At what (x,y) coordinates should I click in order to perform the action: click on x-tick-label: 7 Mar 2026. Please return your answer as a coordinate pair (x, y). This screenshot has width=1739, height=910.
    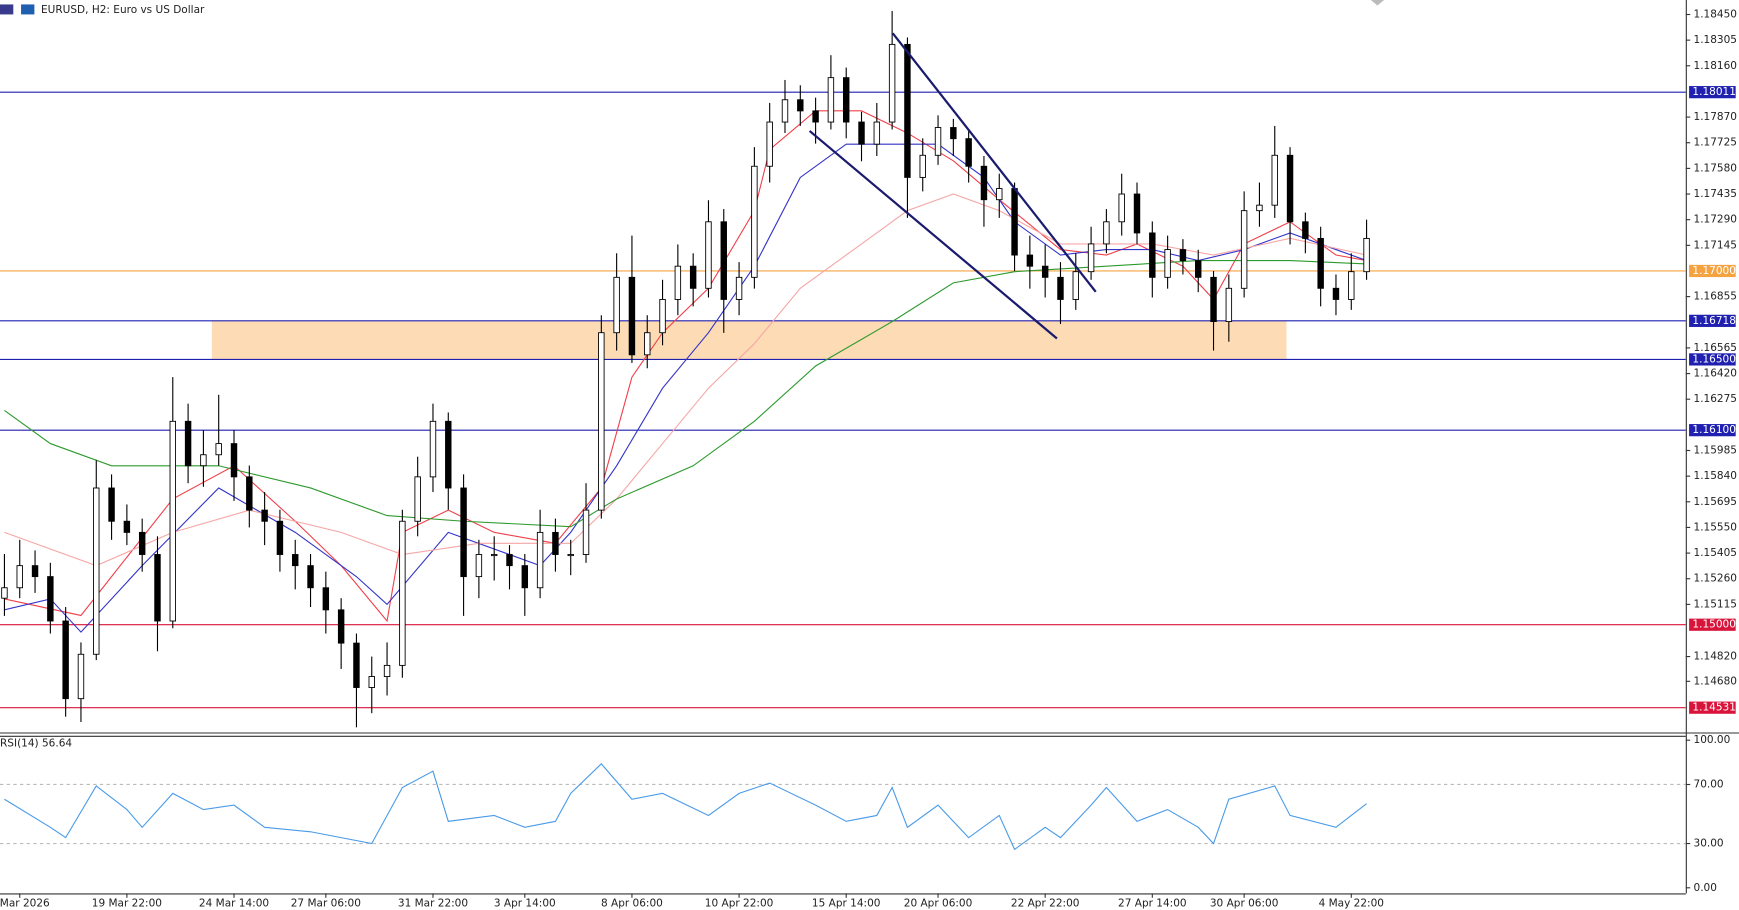
    Looking at the image, I should click on (25, 903).